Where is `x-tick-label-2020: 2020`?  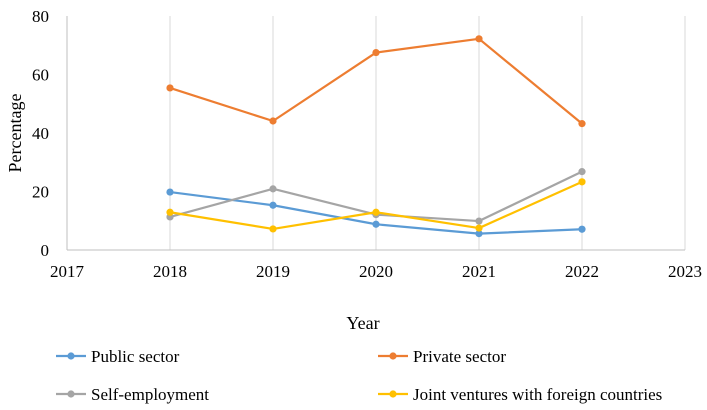
x-tick-label-2020: 2020 is located at coordinates (376, 271).